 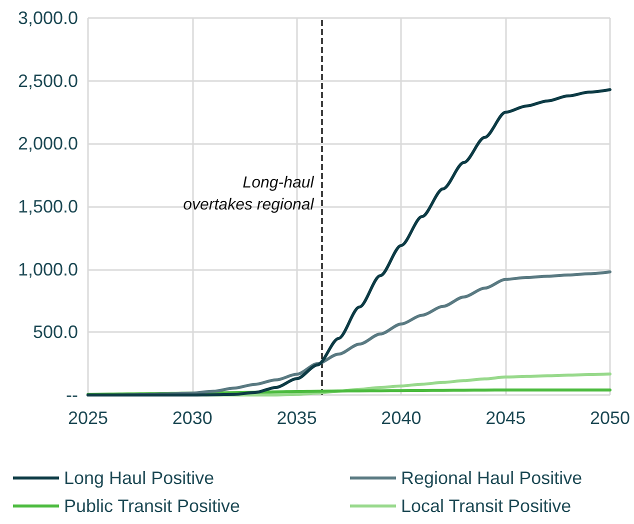 What do you see at coordinates (248, 194) in the screenshot?
I see `ref-line-label: Long-haul overtakes regional` at bounding box center [248, 194].